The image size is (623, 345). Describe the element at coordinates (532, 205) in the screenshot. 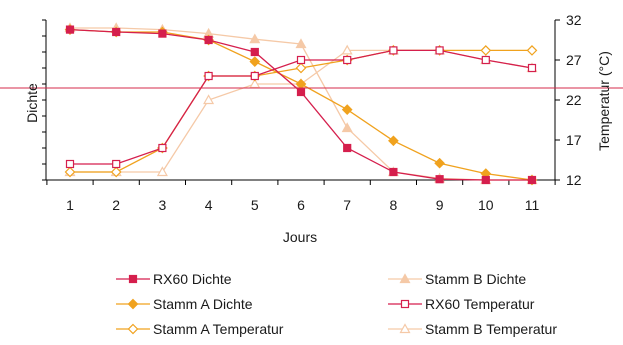

I see `x-tick-label: 11` at that location.